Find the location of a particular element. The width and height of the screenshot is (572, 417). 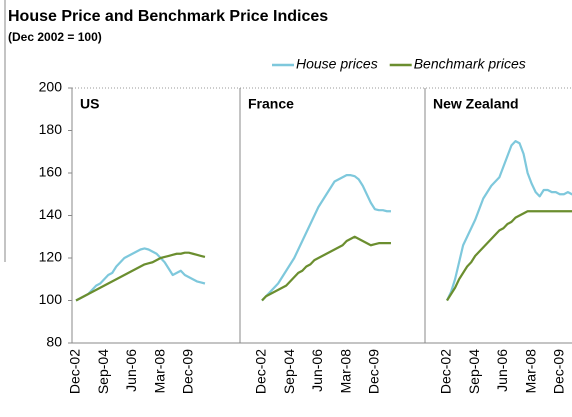

chart-subtitle: (Dec 2002 = 100) is located at coordinates (55, 37).